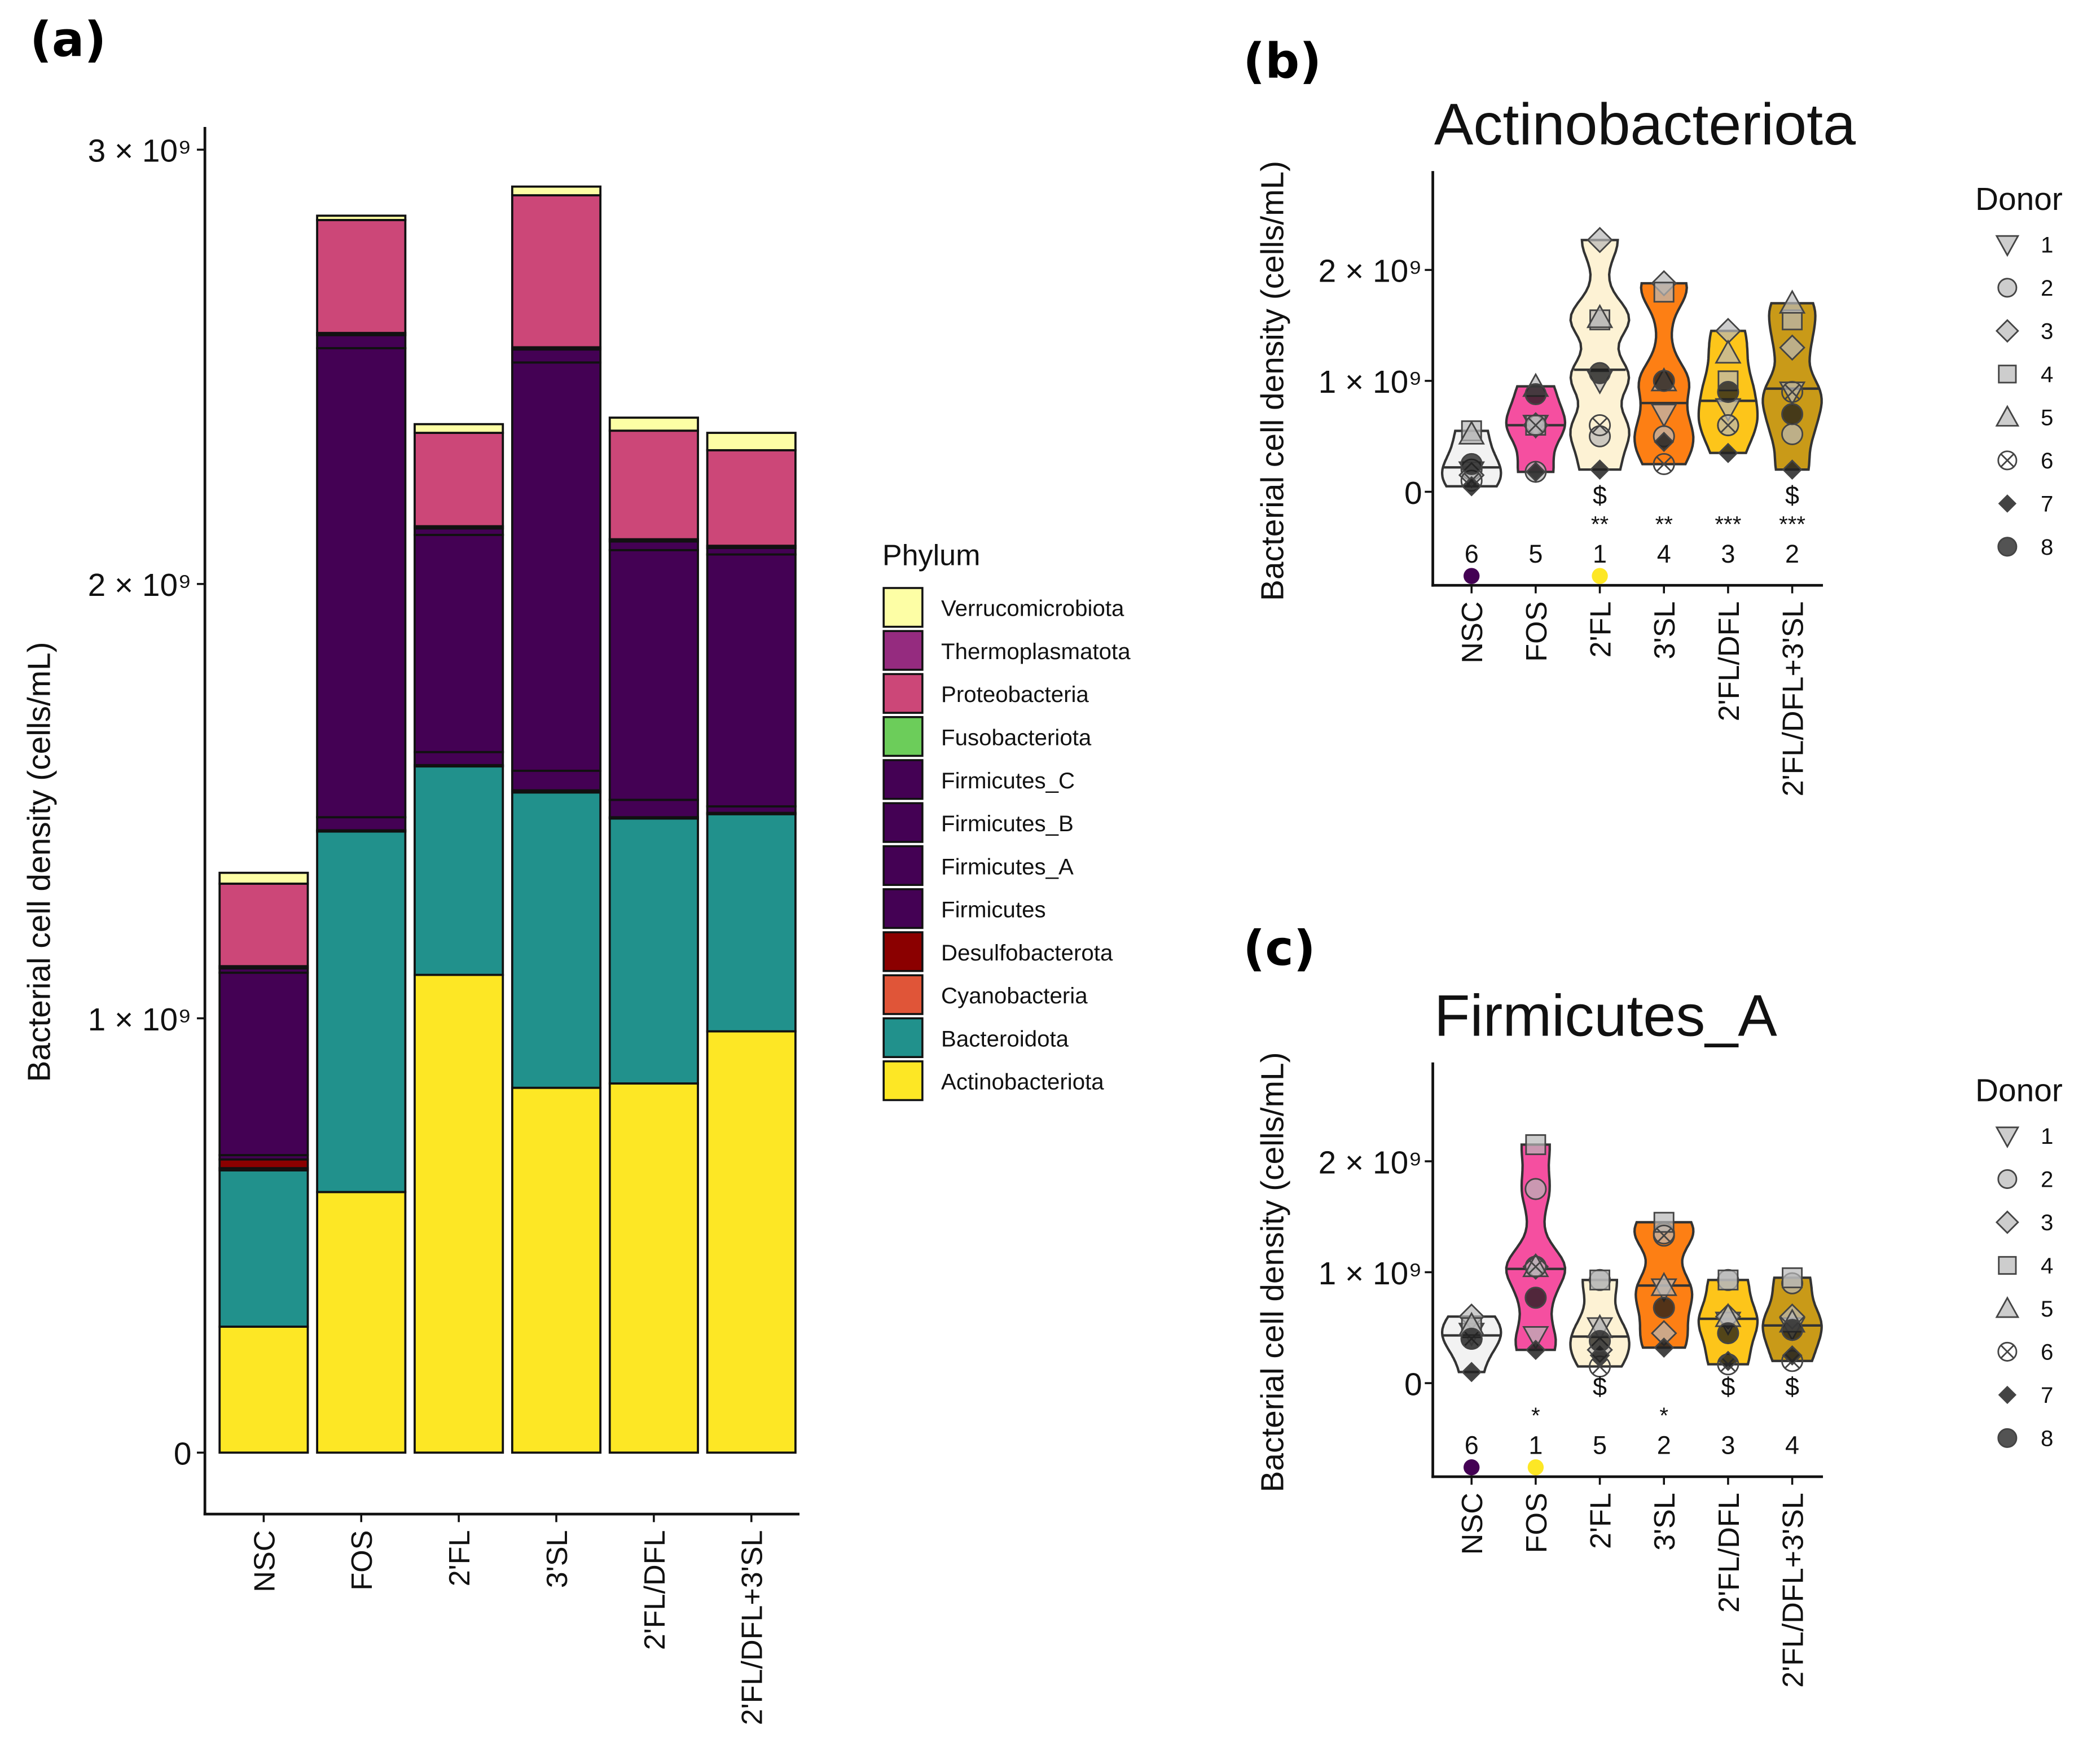 Image resolution: width=2096 pixels, height=1764 pixels. Describe the element at coordinates (1036, 652) in the screenshot. I see `legend-label: Thermoplasmatota` at that location.